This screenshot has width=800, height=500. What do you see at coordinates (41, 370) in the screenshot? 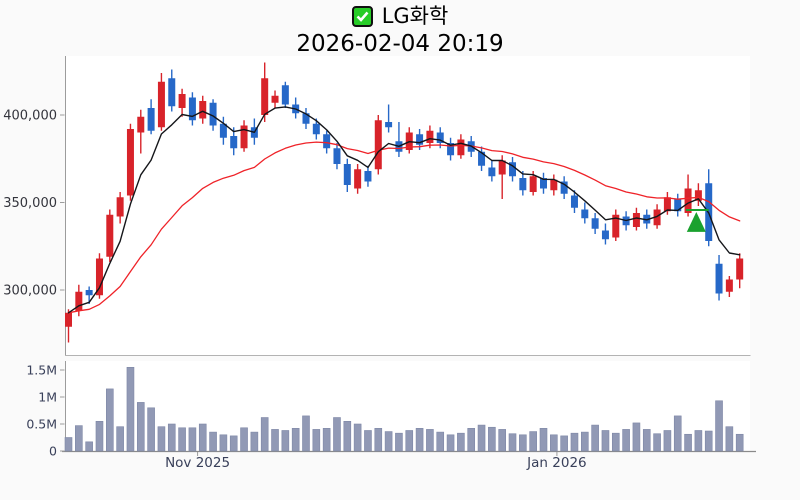
I see `volume-axis-label: 1.5M` at bounding box center [41, 370].